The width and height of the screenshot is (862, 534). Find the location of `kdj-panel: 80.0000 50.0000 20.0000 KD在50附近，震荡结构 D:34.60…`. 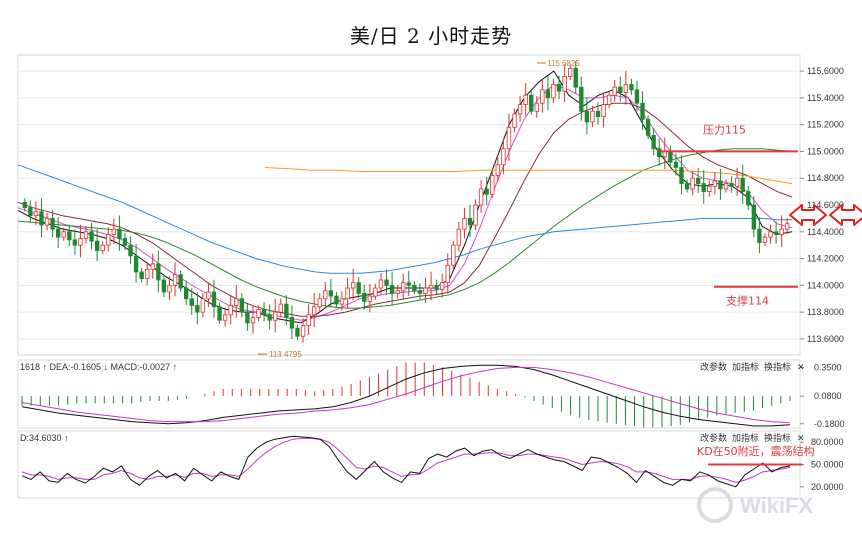

kdj-panel: 80.0000 50.0000 20.0000 KD在50附近，震荡结构 D:34.60… is located at coordinates (430, 464).